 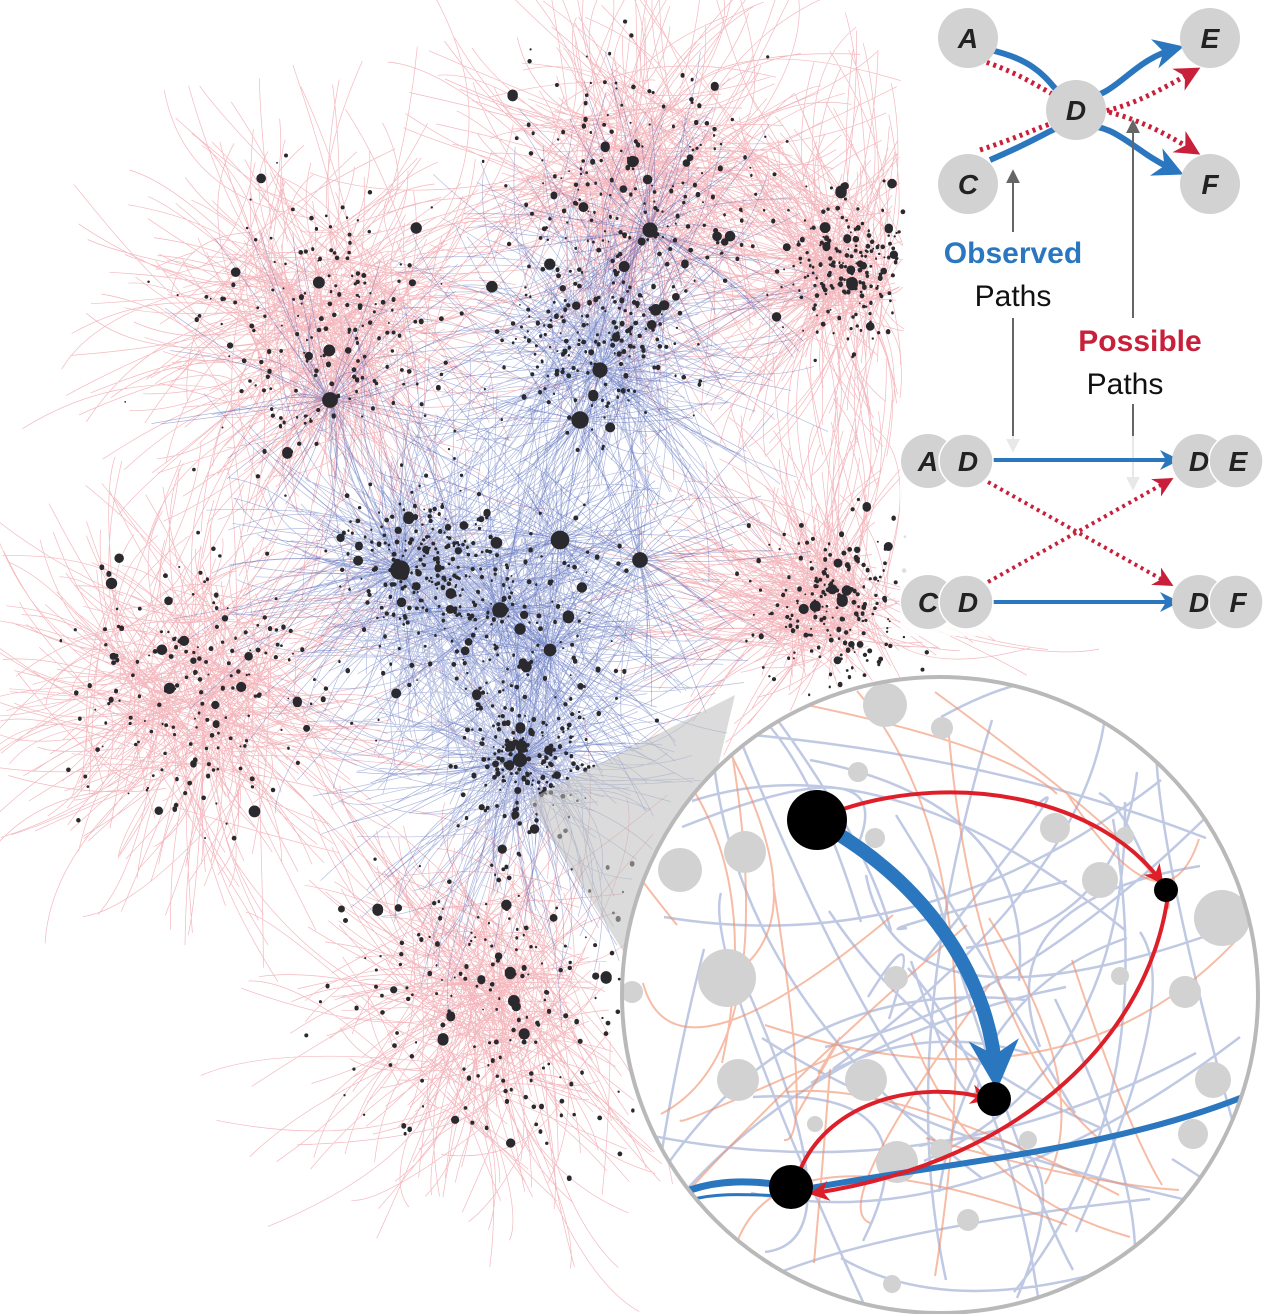 What do you see at coordinates (1013, 296) in the screenshot?
I see `observed-paths-label: Paths` at bounding box center [1013, 296].